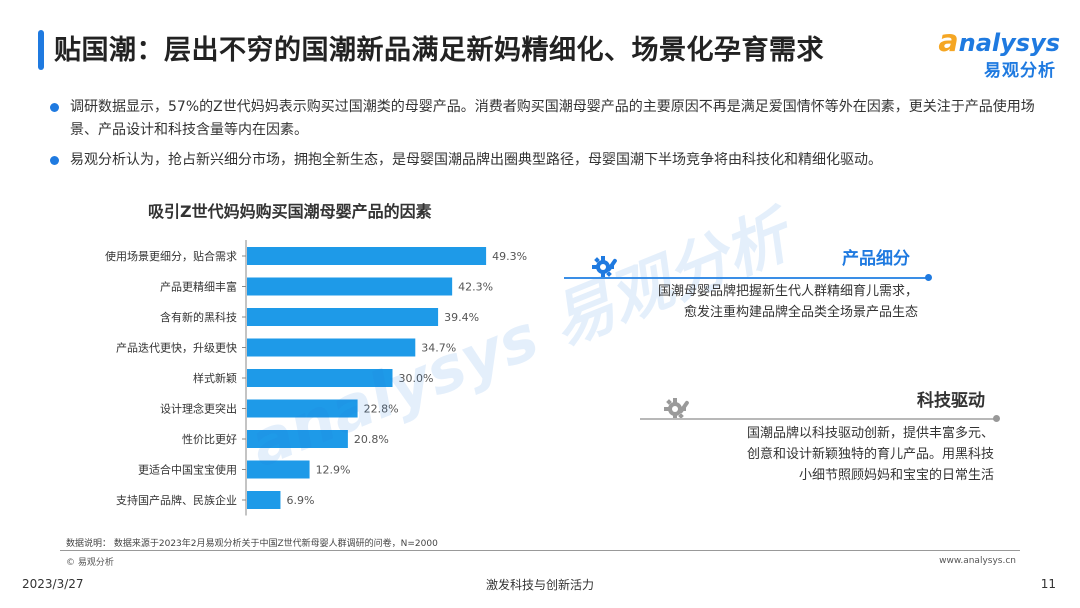 The width and height of the screenshot is (1080, 608). What do you see at coordinates (290, 211) in the screenshot?
I see `chart-title: 吸引Z世代妈妈购买国潮母婴产品的因素` at bounding box center [290, 211].